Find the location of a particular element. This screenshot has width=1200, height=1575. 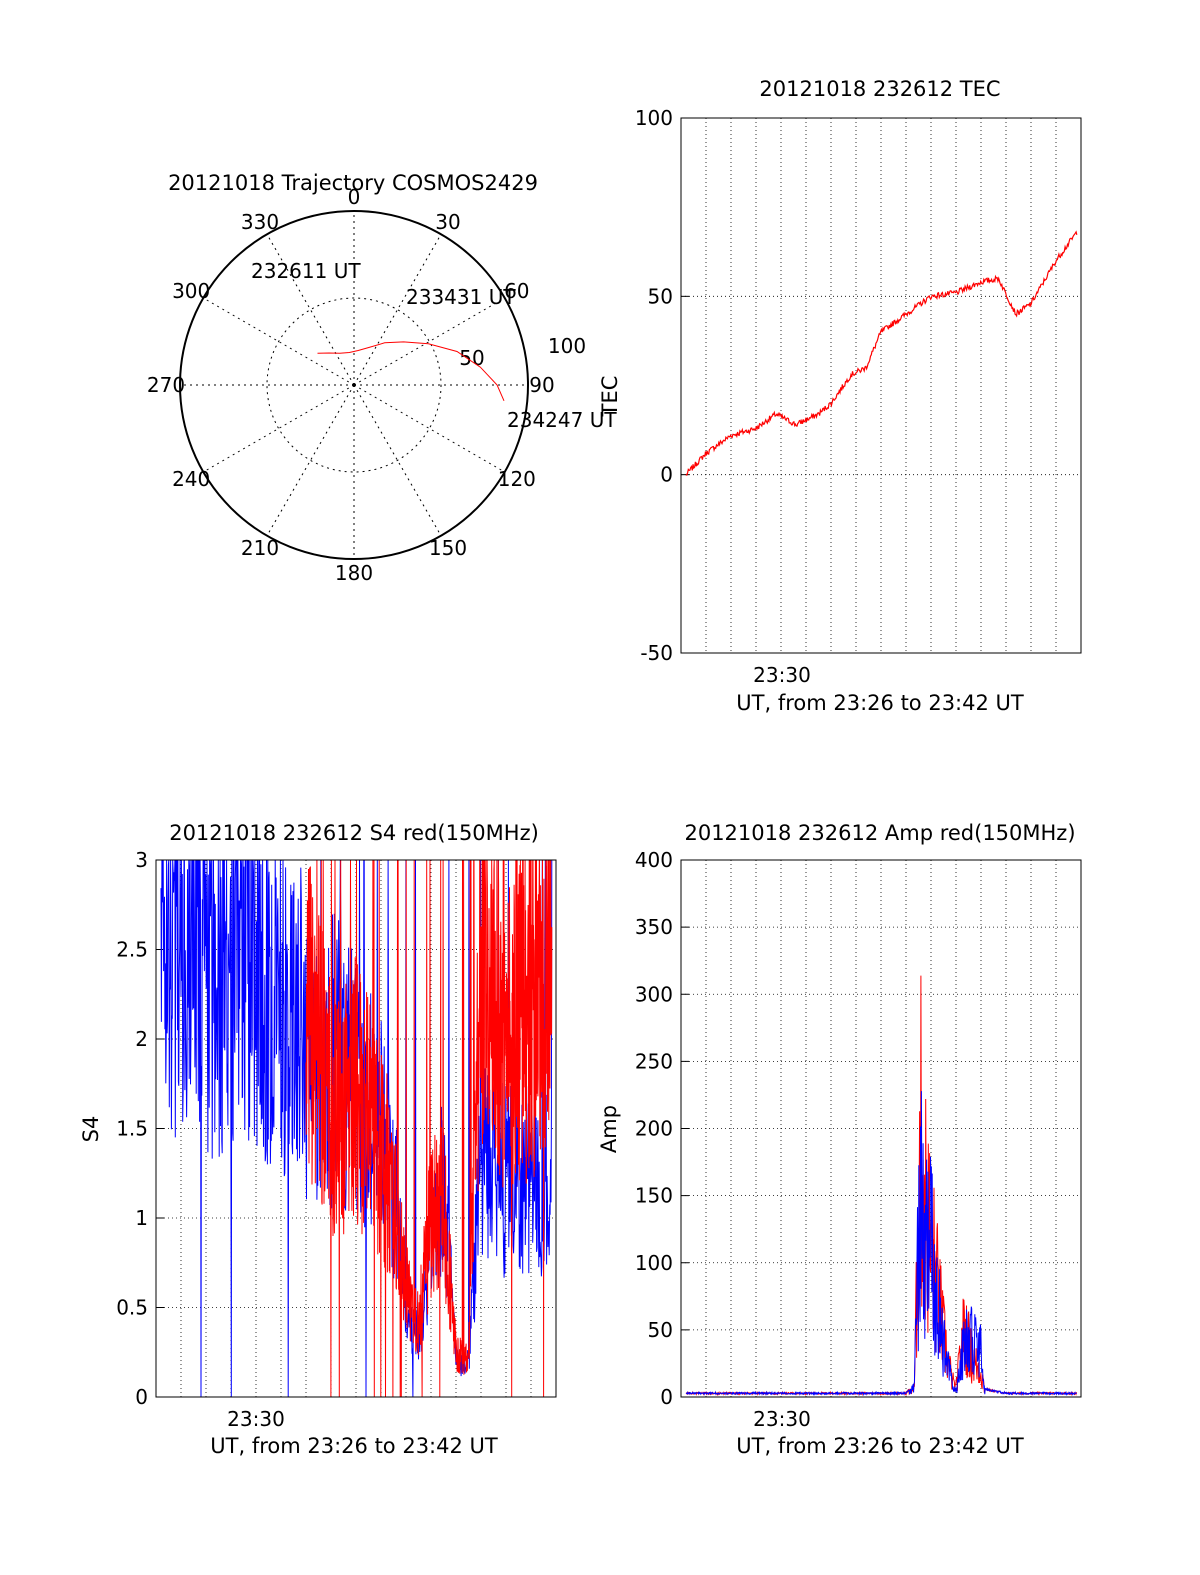

amp-title: 20121018 232612 Amp red(150MHz) is located at coordinates (879, 833).